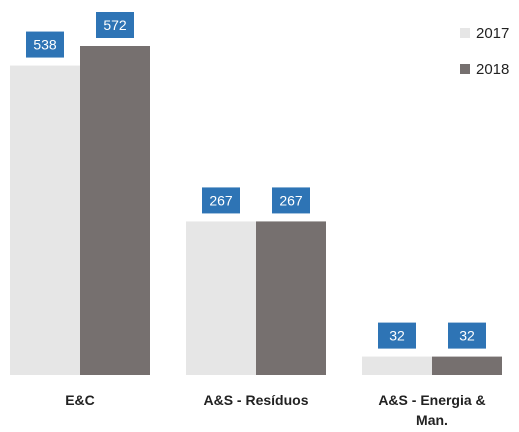  I want to click on legend-item-2018: 2018, so click(484, 69).